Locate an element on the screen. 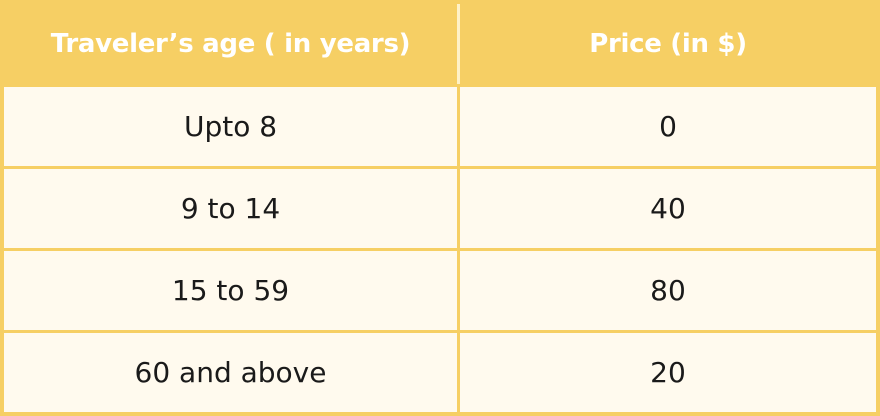  cell-price: 20 is located at coordinates (668, 371).